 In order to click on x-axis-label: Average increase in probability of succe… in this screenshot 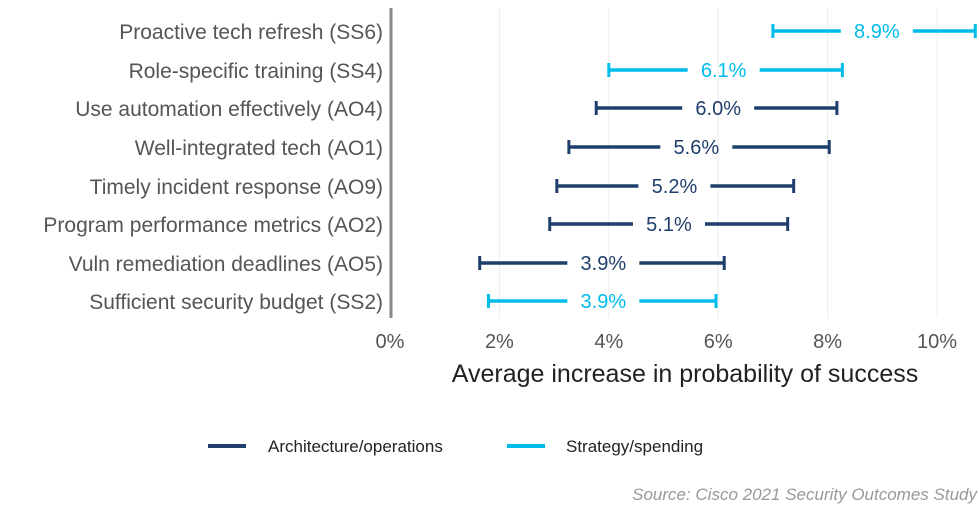, I will do `click(685, 374)`.